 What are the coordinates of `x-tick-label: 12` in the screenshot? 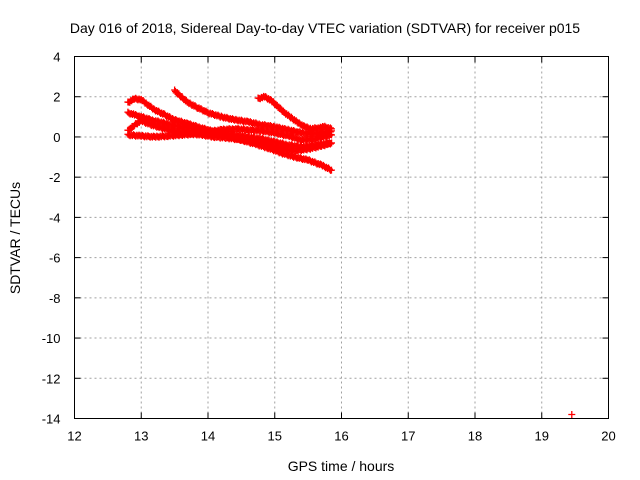 It's located at (74, 436).